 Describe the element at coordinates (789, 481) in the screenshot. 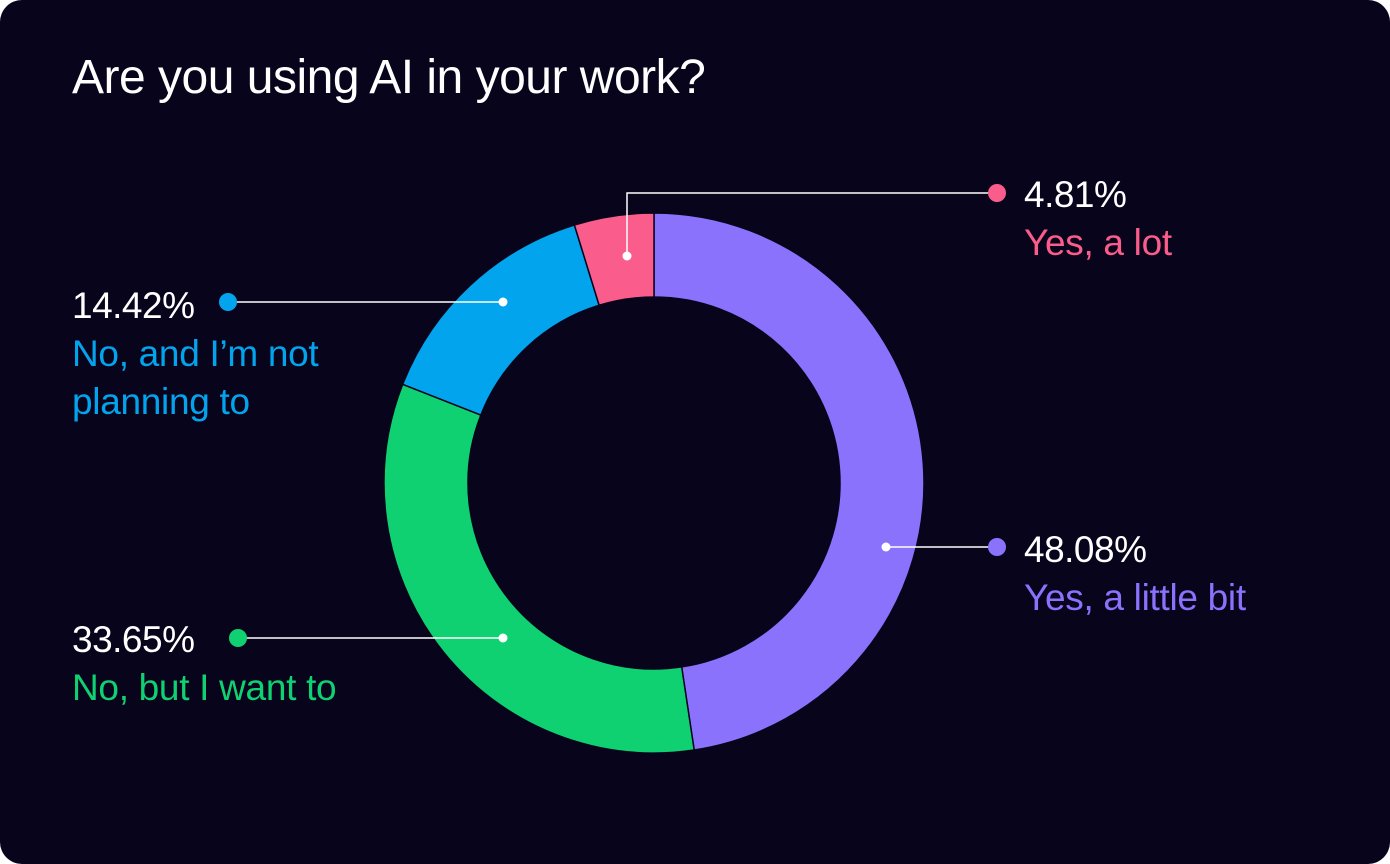

I see `slice-yes-little-bit` at that location.